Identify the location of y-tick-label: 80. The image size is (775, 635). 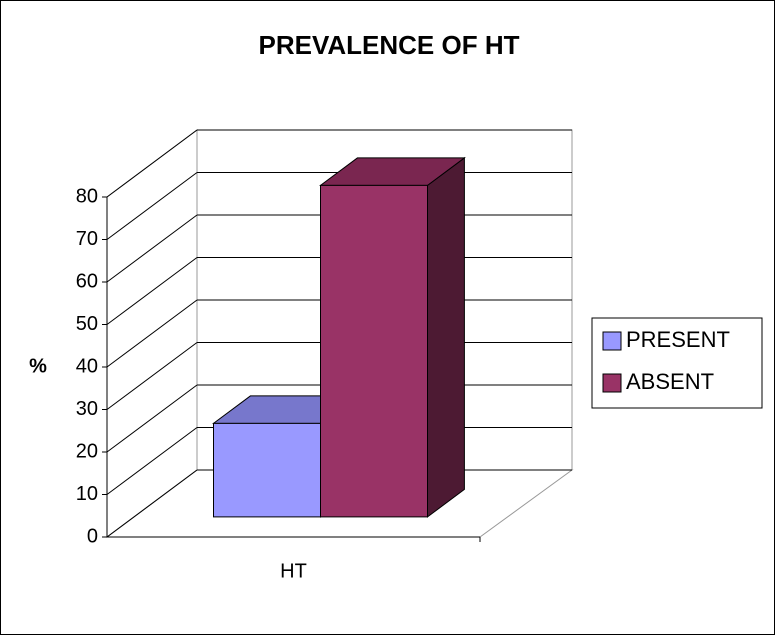
(87, 196).